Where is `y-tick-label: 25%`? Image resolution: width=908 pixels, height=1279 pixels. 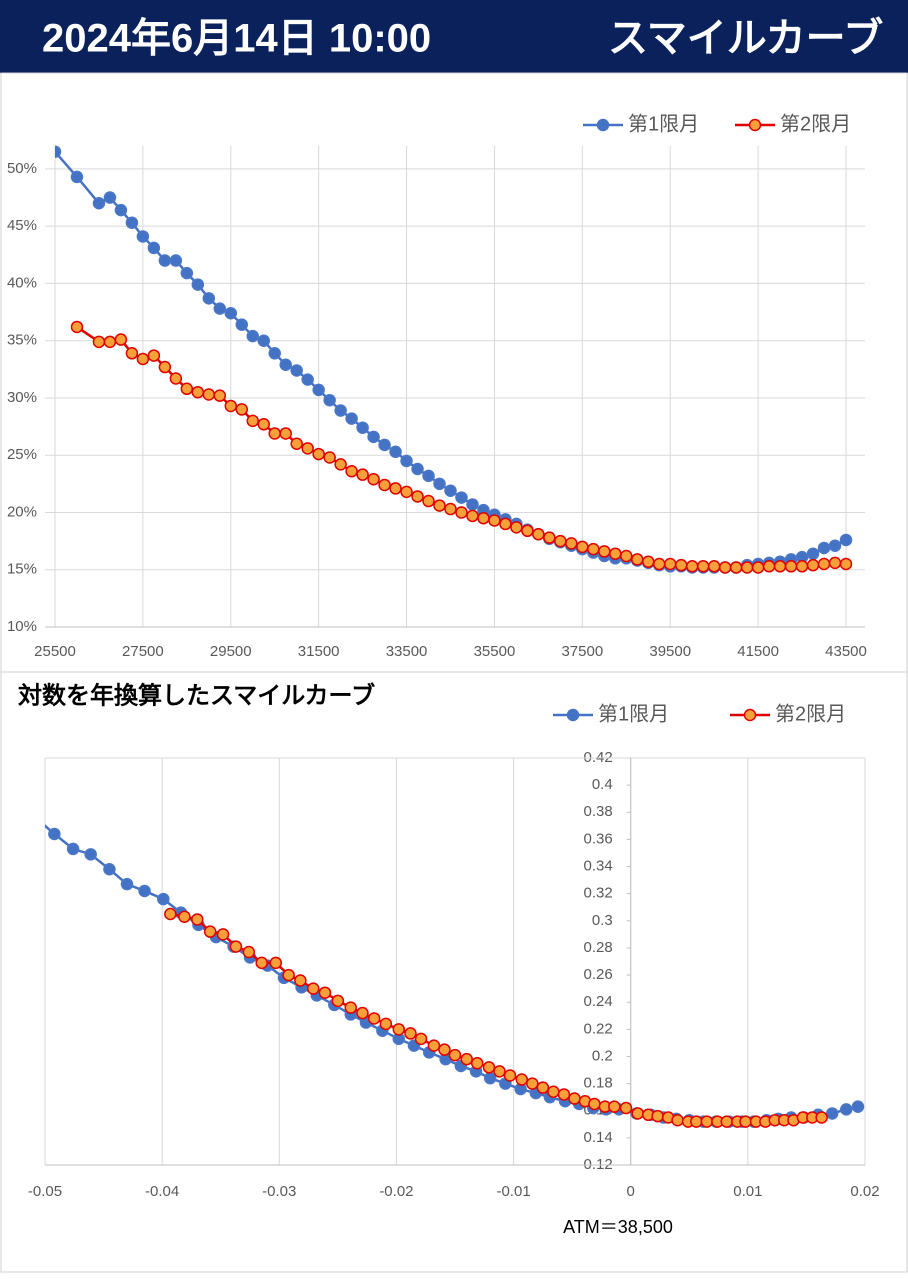 y-tick-label: 25% is located at coordinates (22, 454).